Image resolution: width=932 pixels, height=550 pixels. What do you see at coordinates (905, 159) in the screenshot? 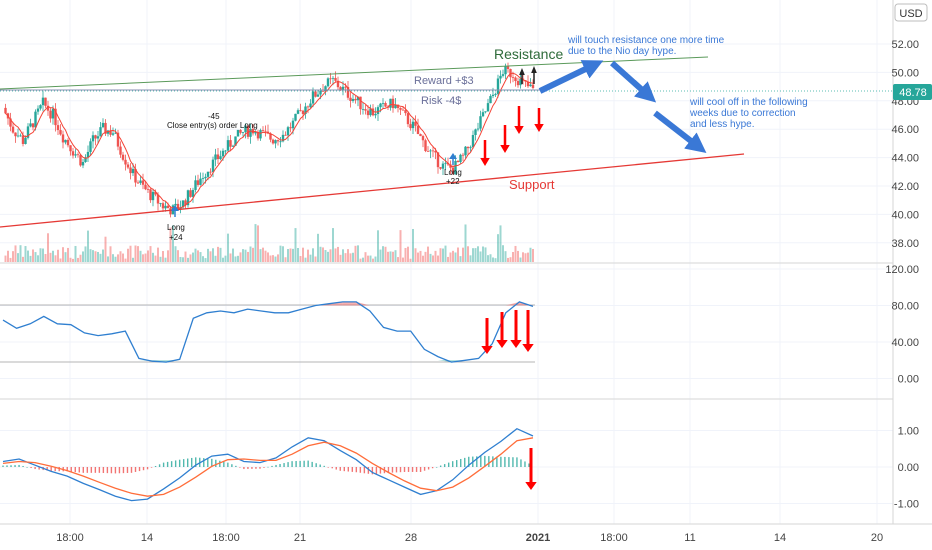
I see `axis-tick-label: 44.00` at bounding box center [905, 159].